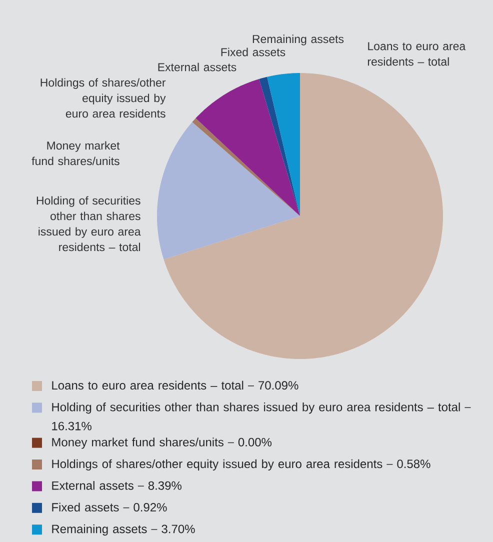  Describe the element at coordinates (253, 52) in the screenshot. I see `slice-label: Fixed assets` at that location.